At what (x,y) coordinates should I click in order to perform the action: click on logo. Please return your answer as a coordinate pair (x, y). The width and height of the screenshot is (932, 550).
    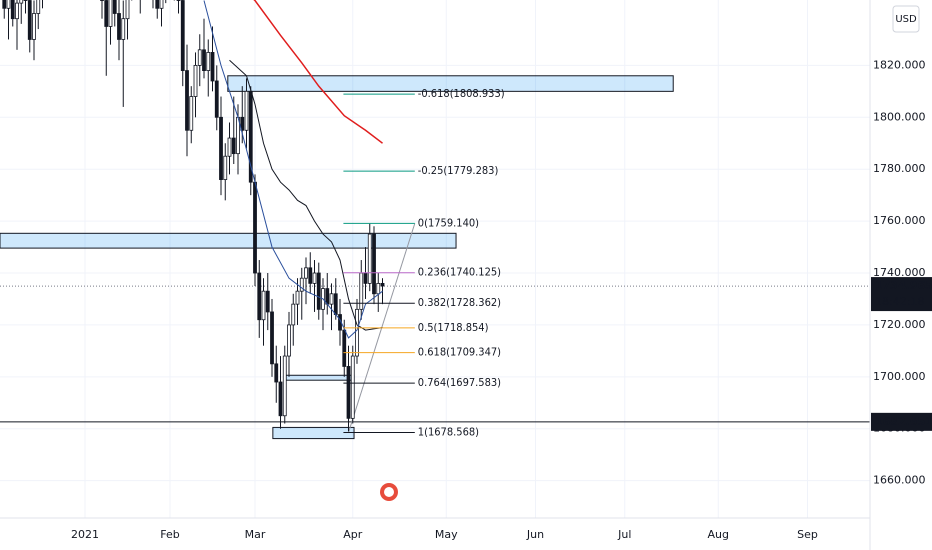
    Looking at the image, I should click on (389, 492).